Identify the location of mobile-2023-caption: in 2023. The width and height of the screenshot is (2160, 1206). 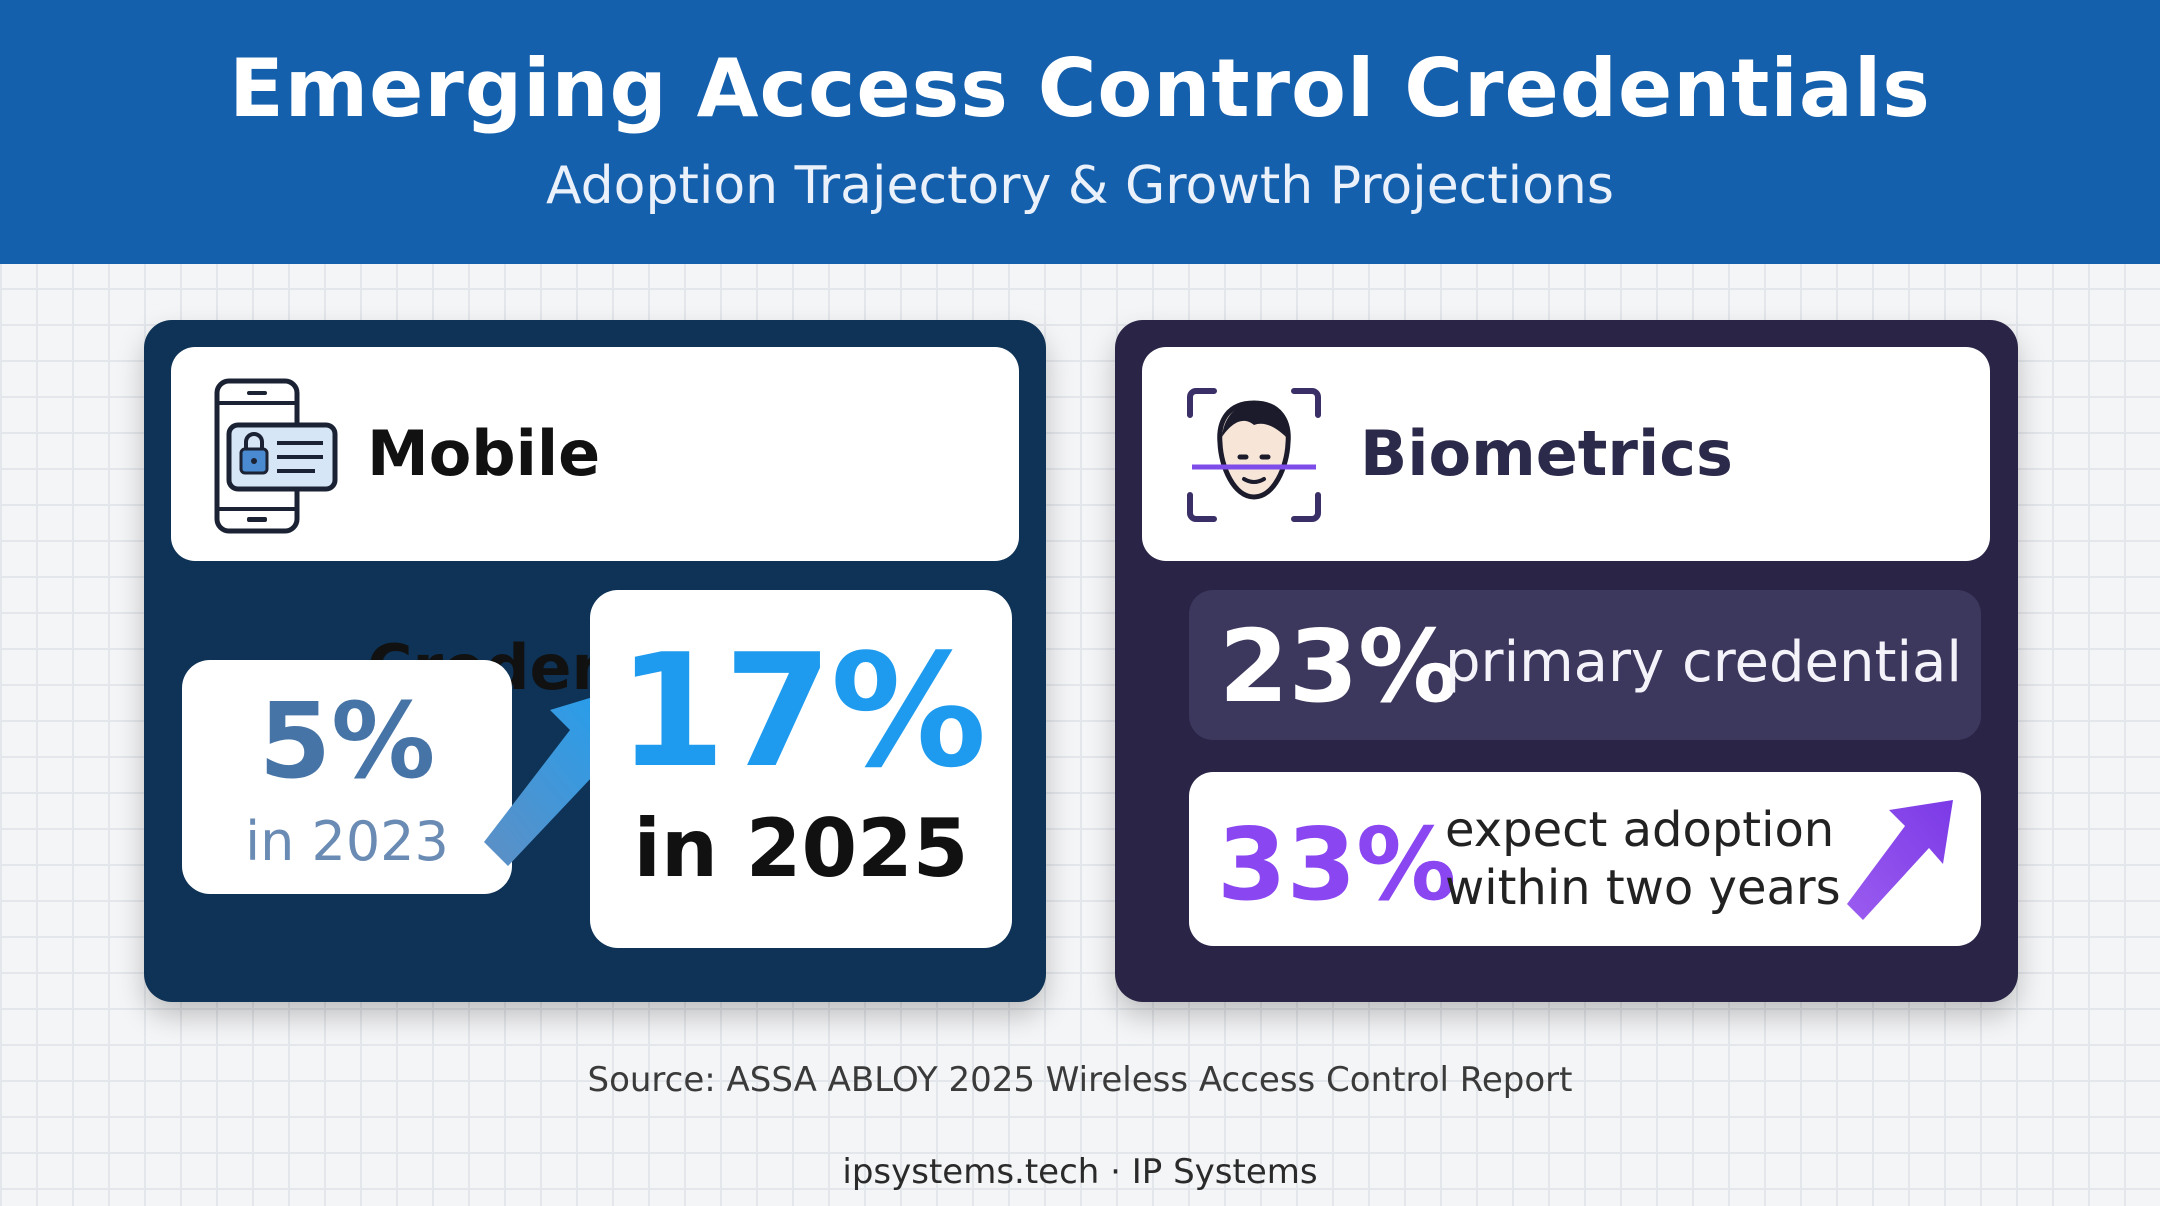
(347, 841).